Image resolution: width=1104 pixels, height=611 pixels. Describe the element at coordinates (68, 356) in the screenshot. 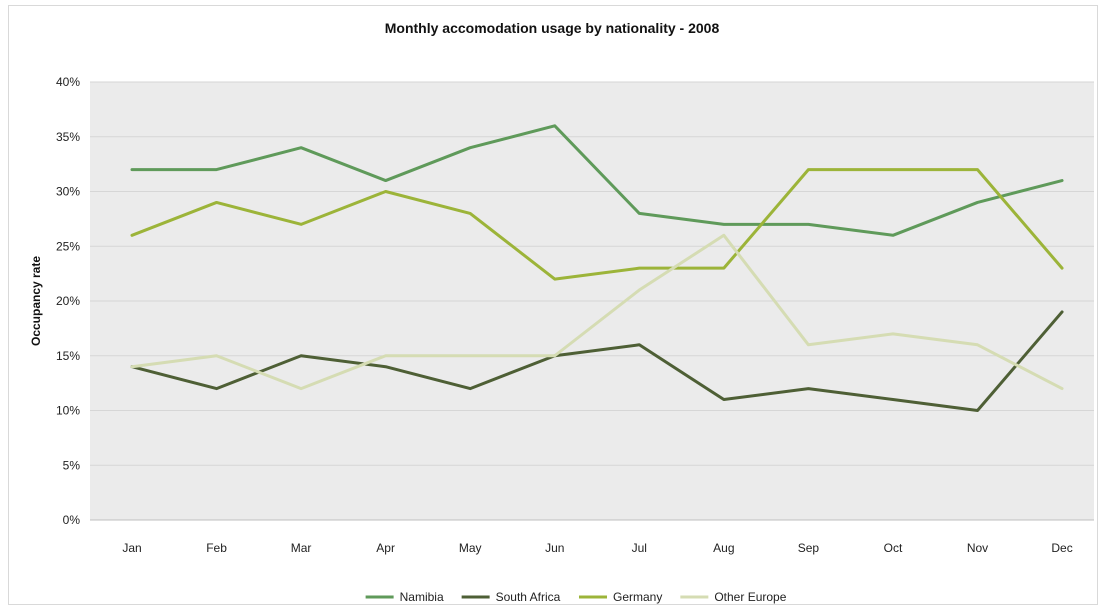

I see `y-tick-label: 15%` at that location.